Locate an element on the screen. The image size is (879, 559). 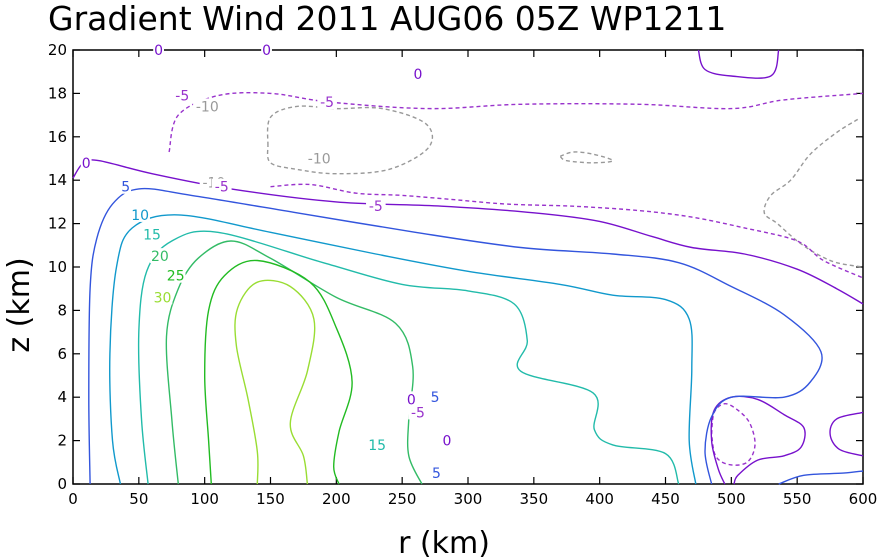
y-tick-label: 18 is located at coordinates (57, 93).